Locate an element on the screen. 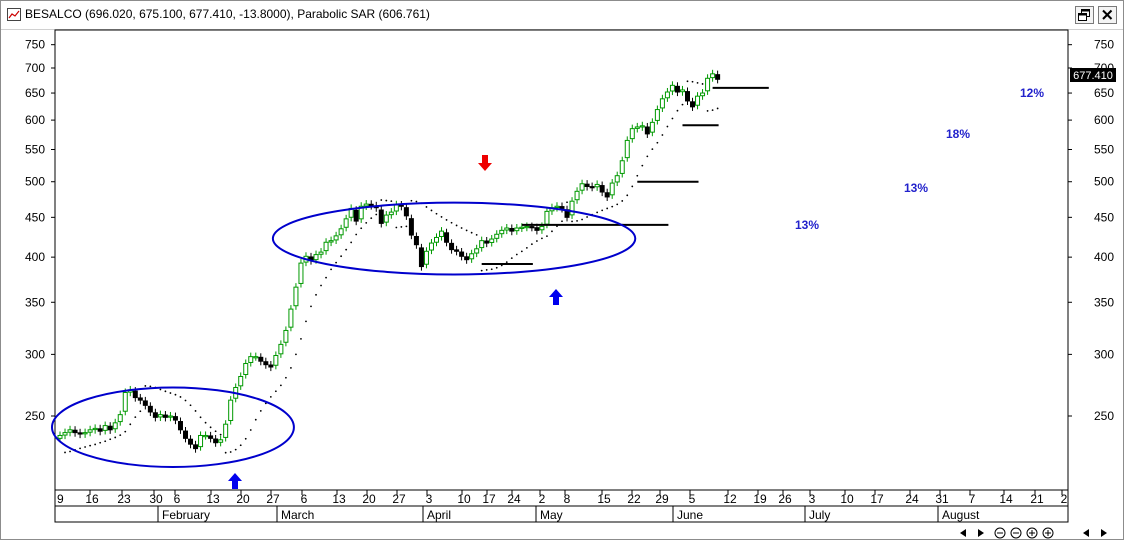  x-day-label: 9 is located at coordinates (60, 499).